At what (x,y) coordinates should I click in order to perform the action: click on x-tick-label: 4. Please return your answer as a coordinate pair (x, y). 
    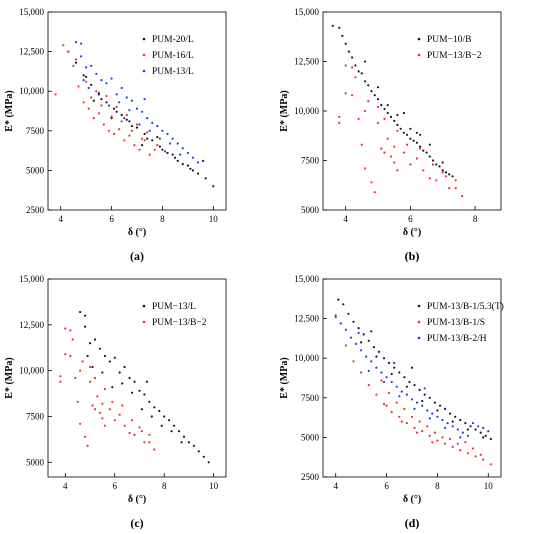
    Looking at the image, I should click on (65, 486).